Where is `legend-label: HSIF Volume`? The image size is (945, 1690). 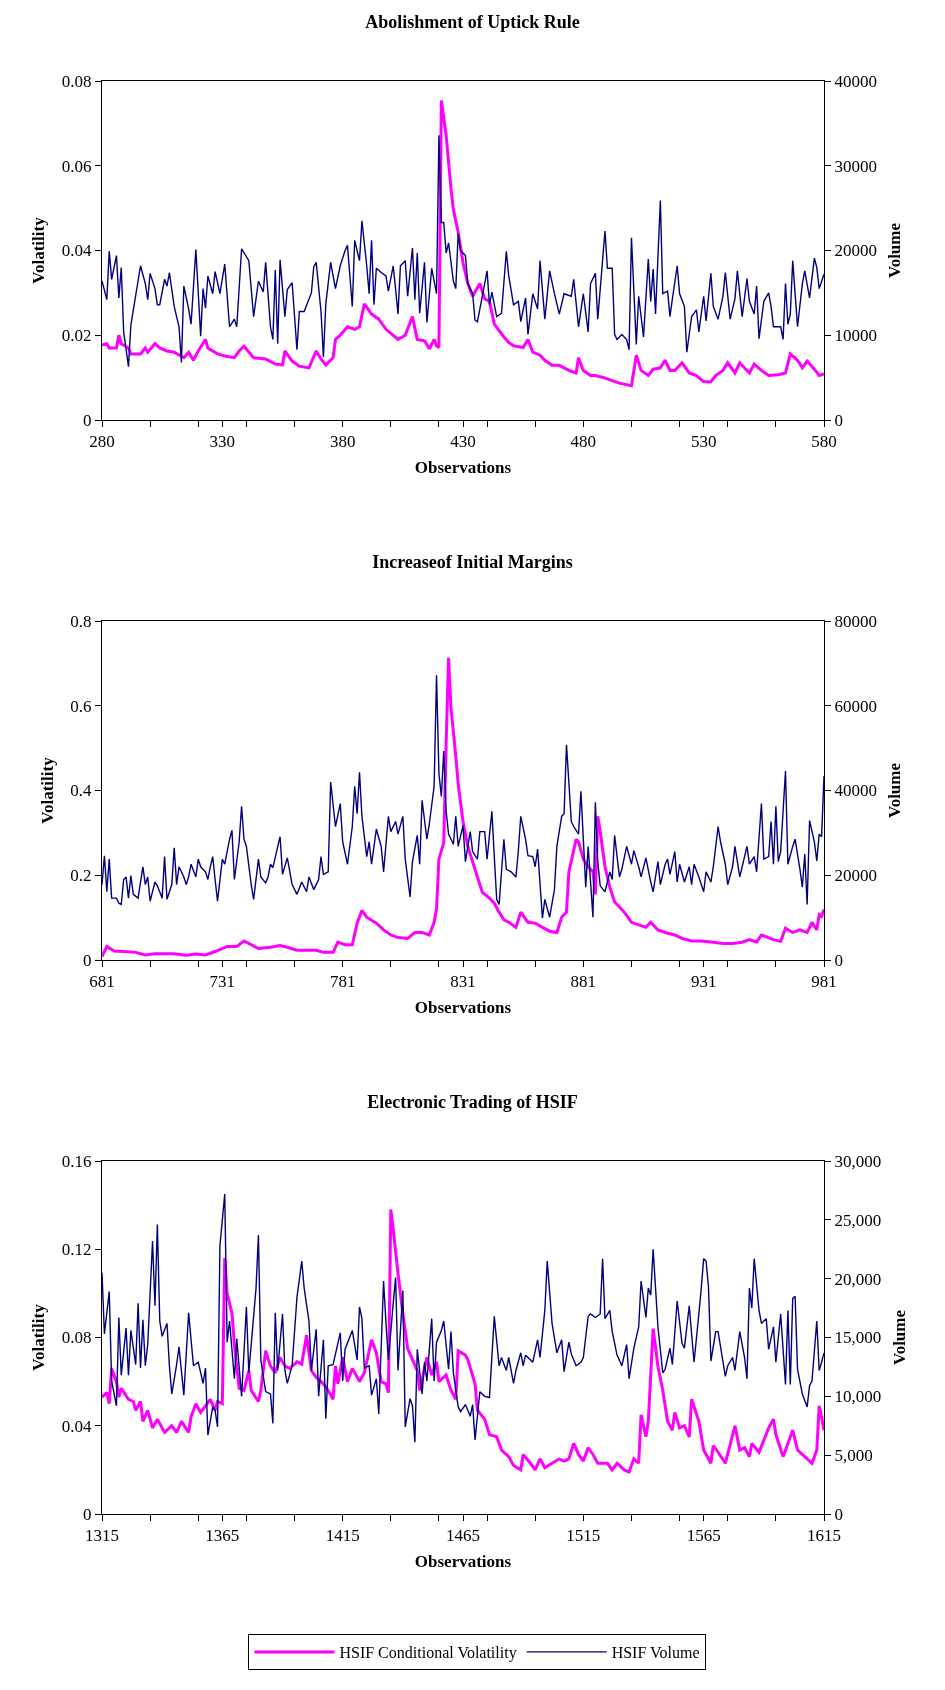
legend-label: HSIF Volume is located at coordinates (655, 1653).